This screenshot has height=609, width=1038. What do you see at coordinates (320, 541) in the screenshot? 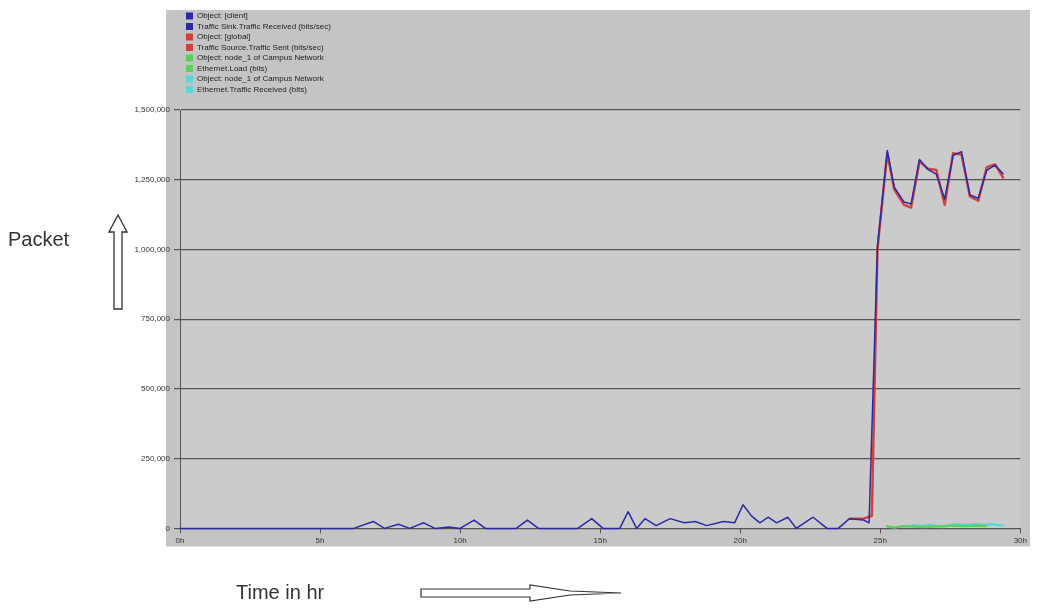
I see `x-tick-label: 5h` at bounding box center [320, 541].